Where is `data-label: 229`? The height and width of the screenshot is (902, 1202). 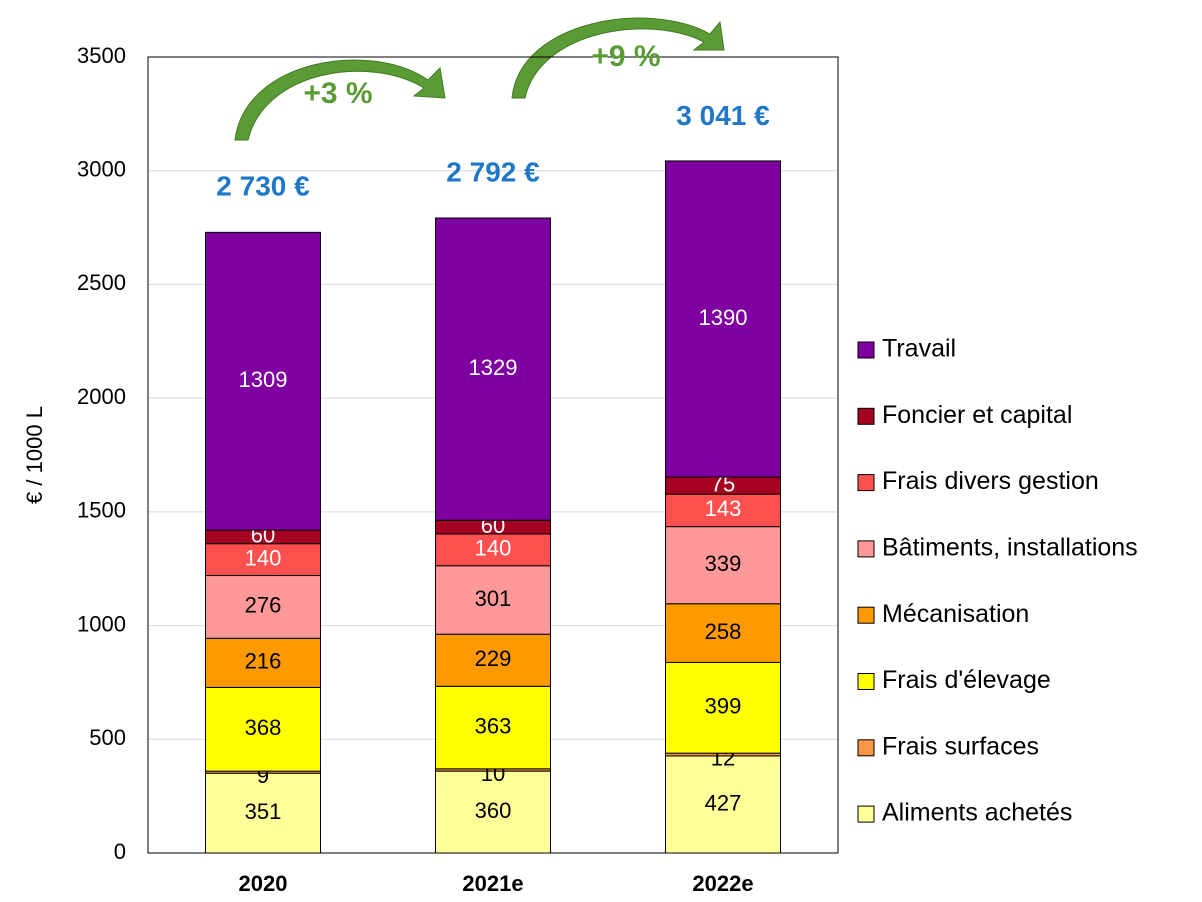 data-label: 229 is located at coordinates (493, 658).